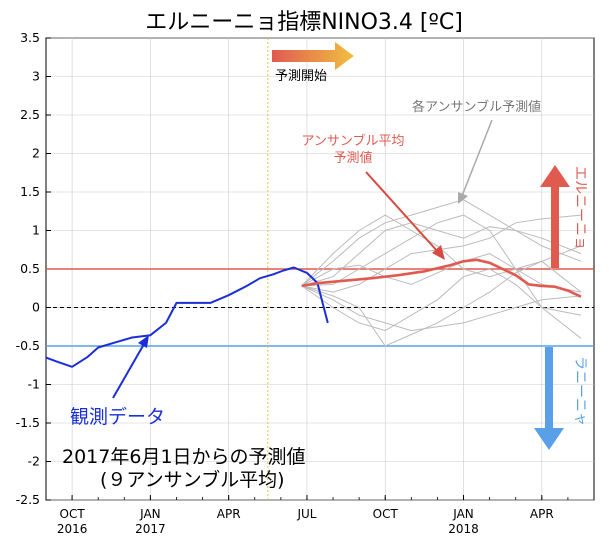  Describe the element at coordinates (36, 153) in the screenshot. I see `y-tick-label: 2` at that location.